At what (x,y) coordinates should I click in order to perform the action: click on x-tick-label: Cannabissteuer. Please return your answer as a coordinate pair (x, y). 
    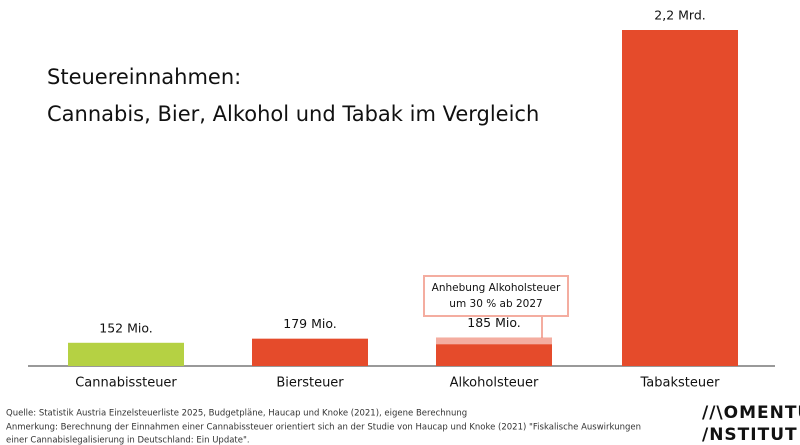
    Looking at the image, I should click on (126, 383).